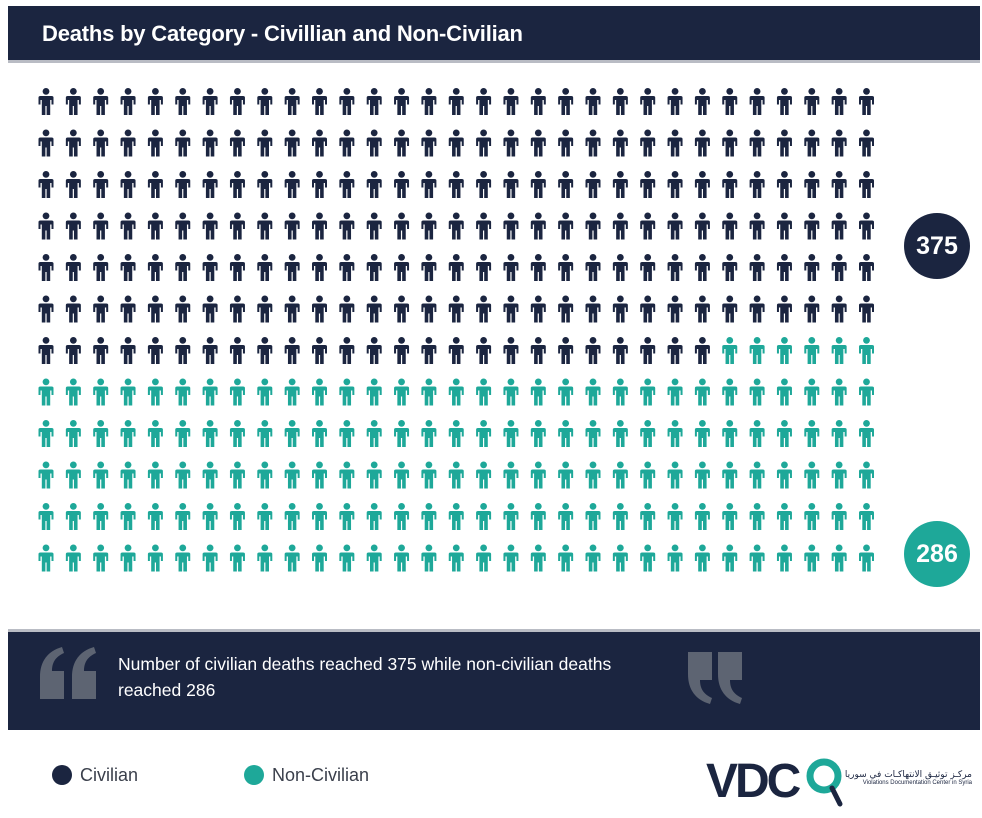 This screenshot has height=818, width=982. I want to click on legend-non-civilian: Non-Civilian, so click(306, 775).